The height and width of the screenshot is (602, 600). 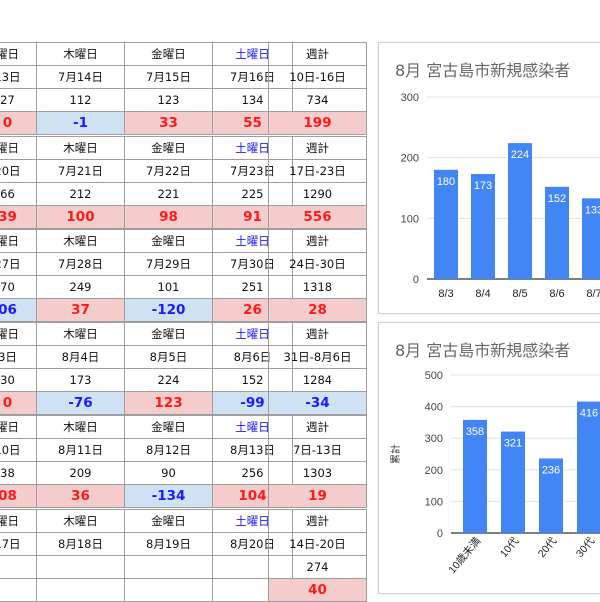 What do you see at coordinates (168, 403) in the screenshot?
I see `diff-cell: 123` at bounding box center [168, 403].